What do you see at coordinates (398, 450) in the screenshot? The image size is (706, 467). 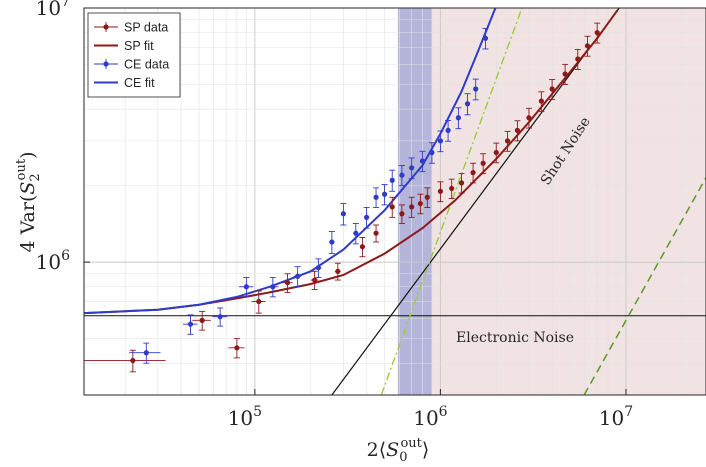 I see `x-axis-title: 2⟨S0out⟩` at bounding box center [398, 450].